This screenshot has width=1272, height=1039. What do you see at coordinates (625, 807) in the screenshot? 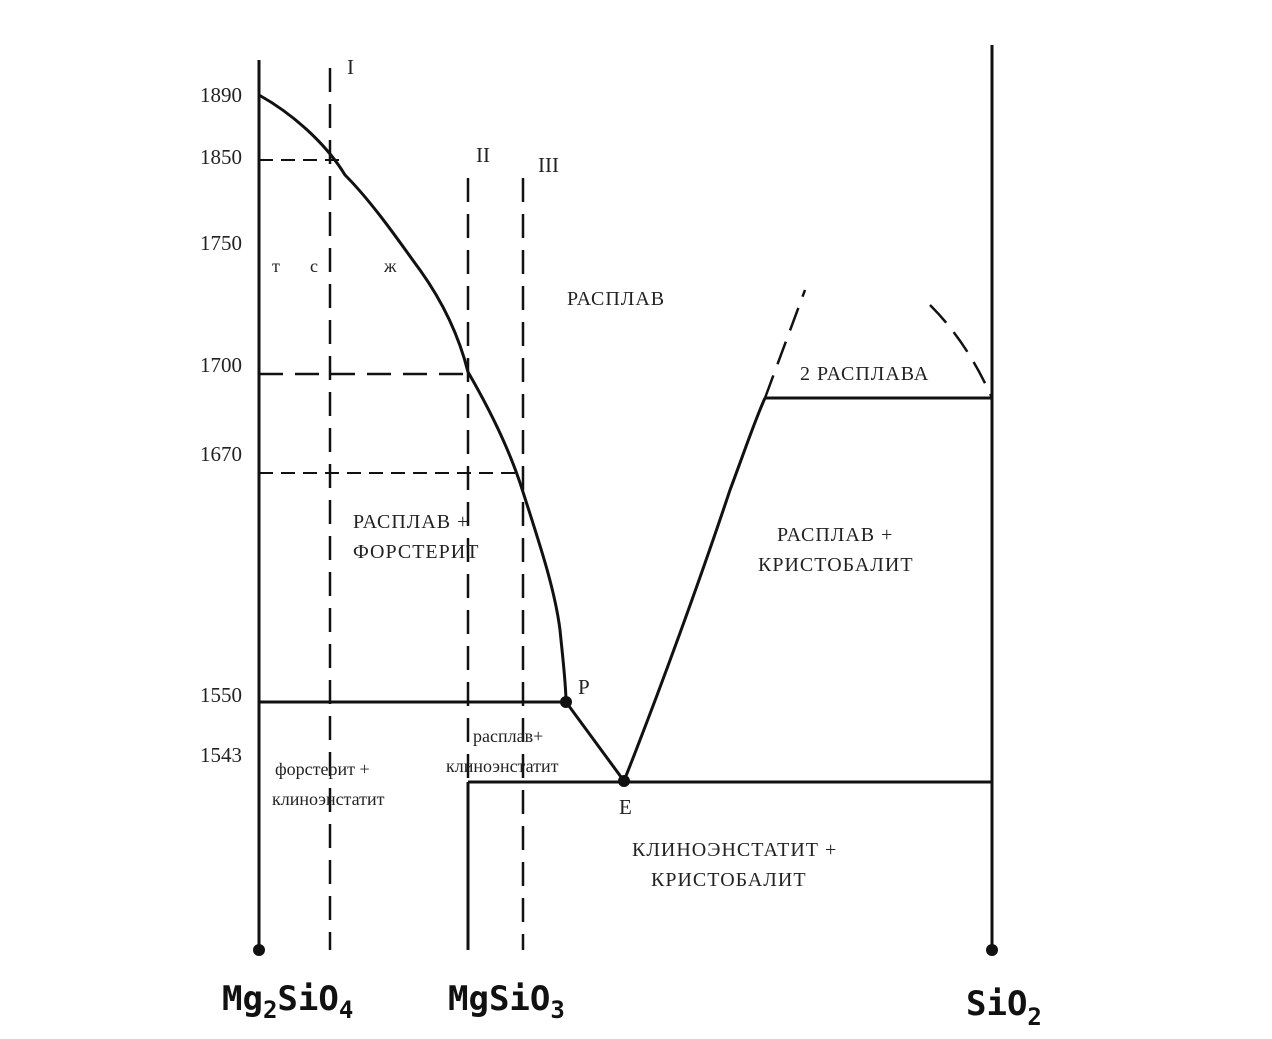
I see `point-E-label: E` at bounding box center [625, 807].